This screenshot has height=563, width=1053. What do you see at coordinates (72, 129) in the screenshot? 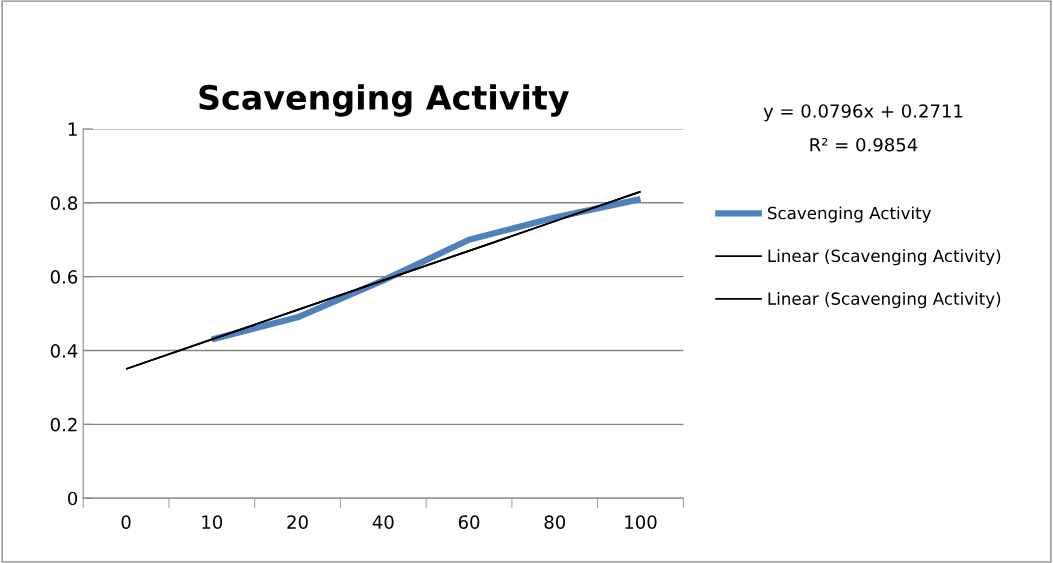
I see `y-tick-label: 1` at bounding box center [72, 129].